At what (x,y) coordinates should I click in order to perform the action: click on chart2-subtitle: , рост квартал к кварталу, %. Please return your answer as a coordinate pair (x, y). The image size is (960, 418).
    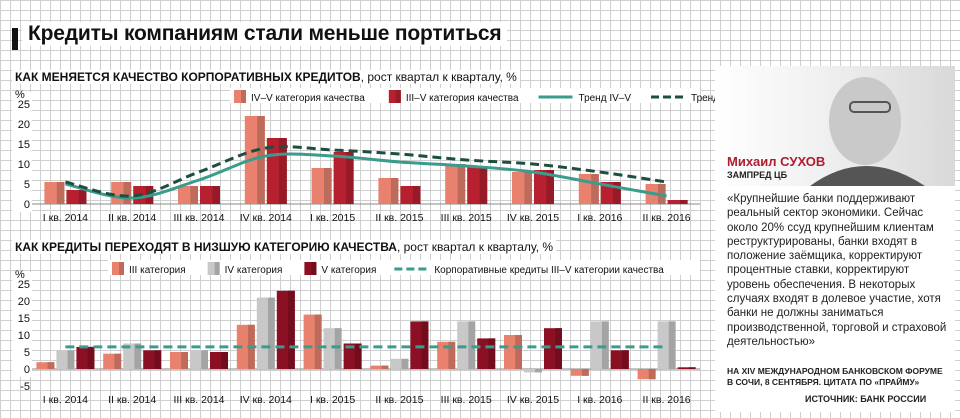
    Looking at the image, I should click on (475, 247).